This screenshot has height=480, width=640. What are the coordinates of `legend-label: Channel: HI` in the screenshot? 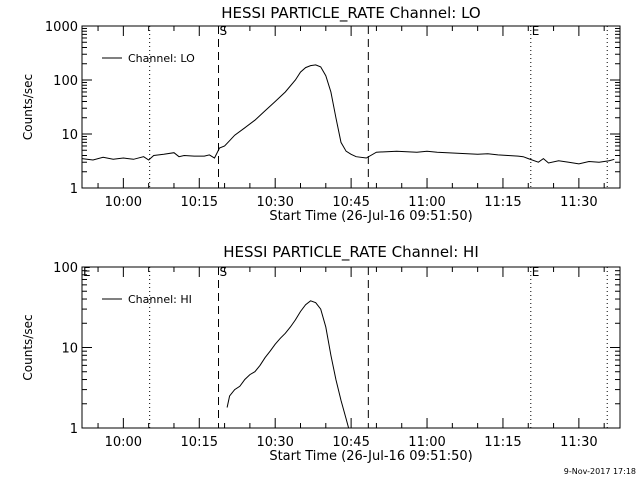 It's located at (160, 299).